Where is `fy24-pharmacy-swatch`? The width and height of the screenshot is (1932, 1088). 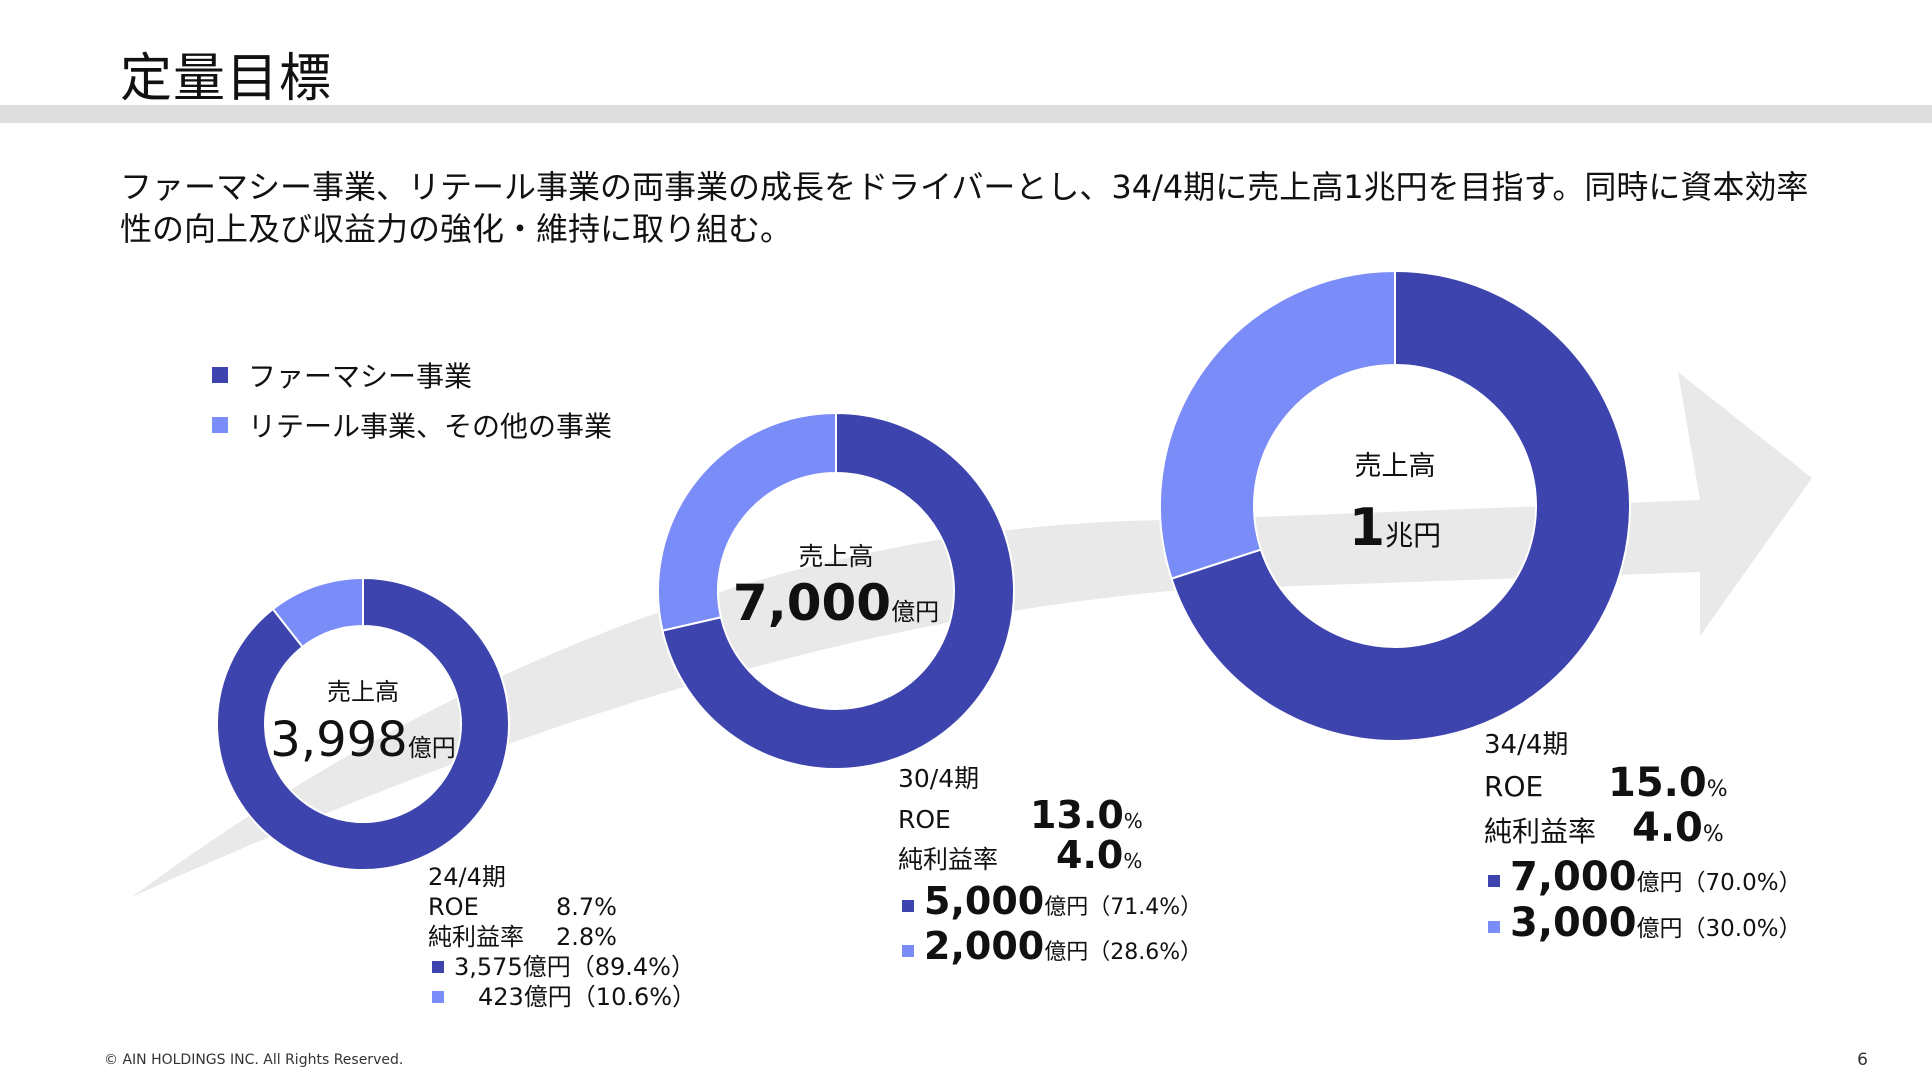
fy24-pharmacy-swatch is located at coordinates (438, 966).